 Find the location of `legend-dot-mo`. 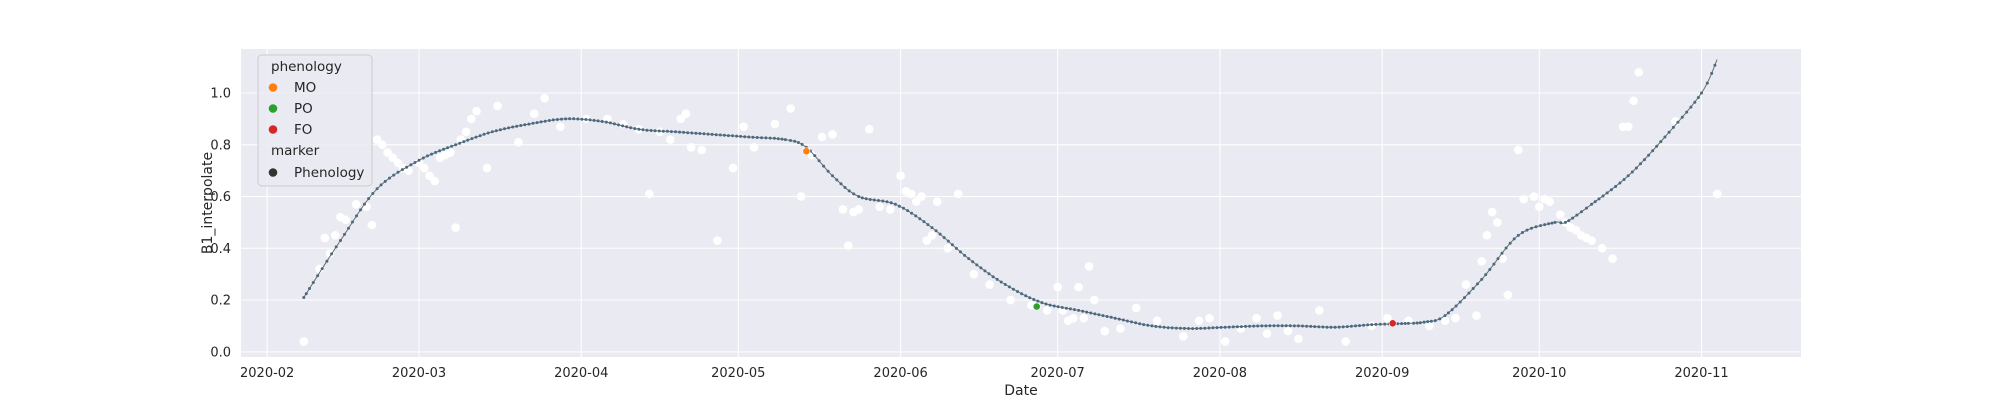

legend-dot-mo is located at coordinates (273, 87).